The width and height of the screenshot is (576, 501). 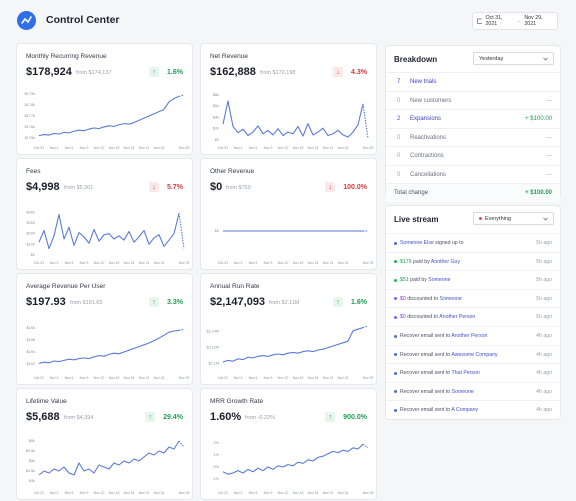 I want to click on y-tick-label: $2.12M, so click(x=212, y=348).